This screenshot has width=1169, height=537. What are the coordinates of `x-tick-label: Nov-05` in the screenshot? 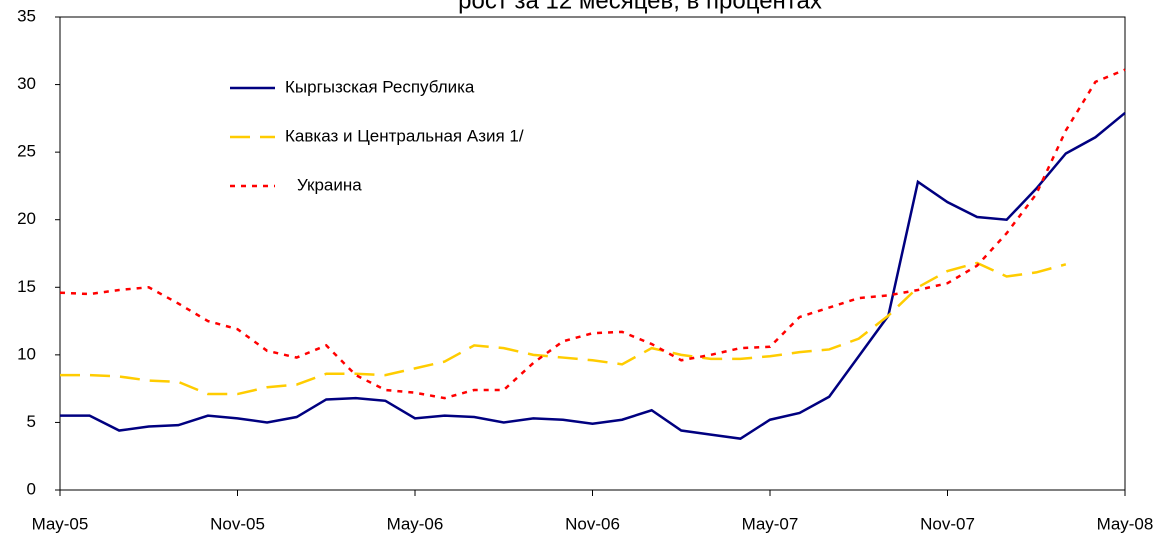 It's located at (237, 523).